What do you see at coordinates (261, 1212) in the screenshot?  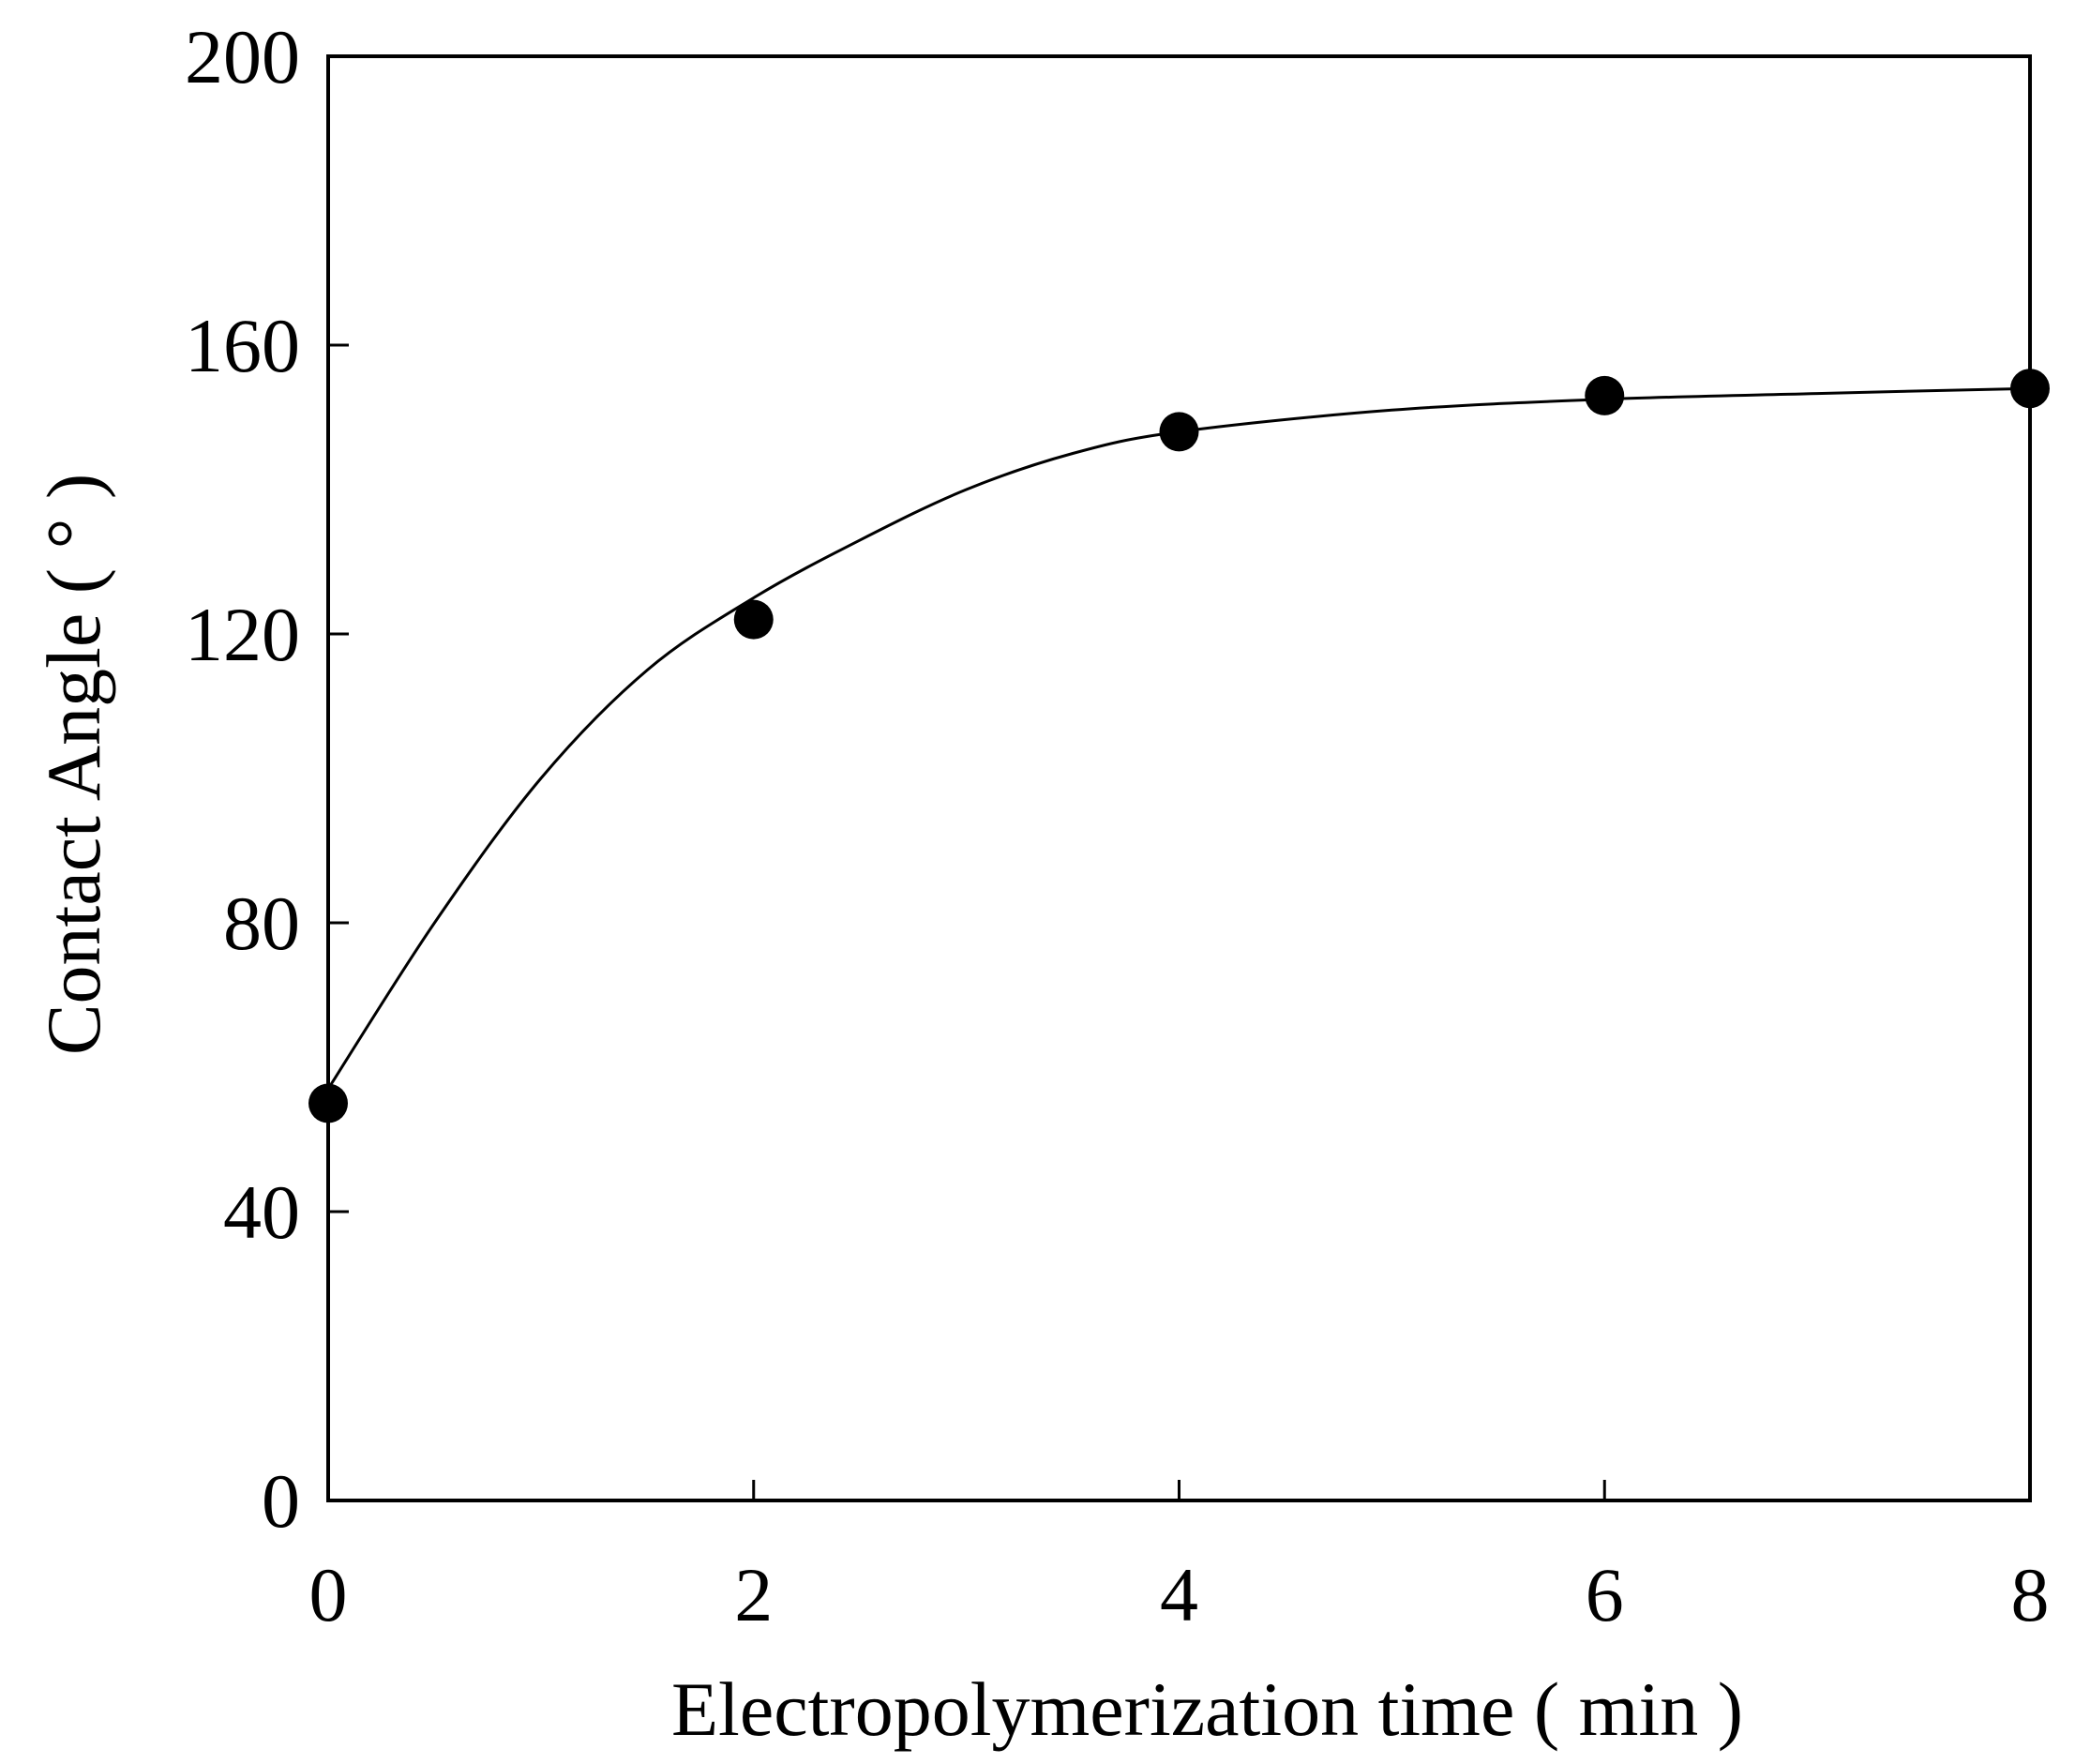 I see `y-tick-label: 40` at bounding box center [261, 1212].